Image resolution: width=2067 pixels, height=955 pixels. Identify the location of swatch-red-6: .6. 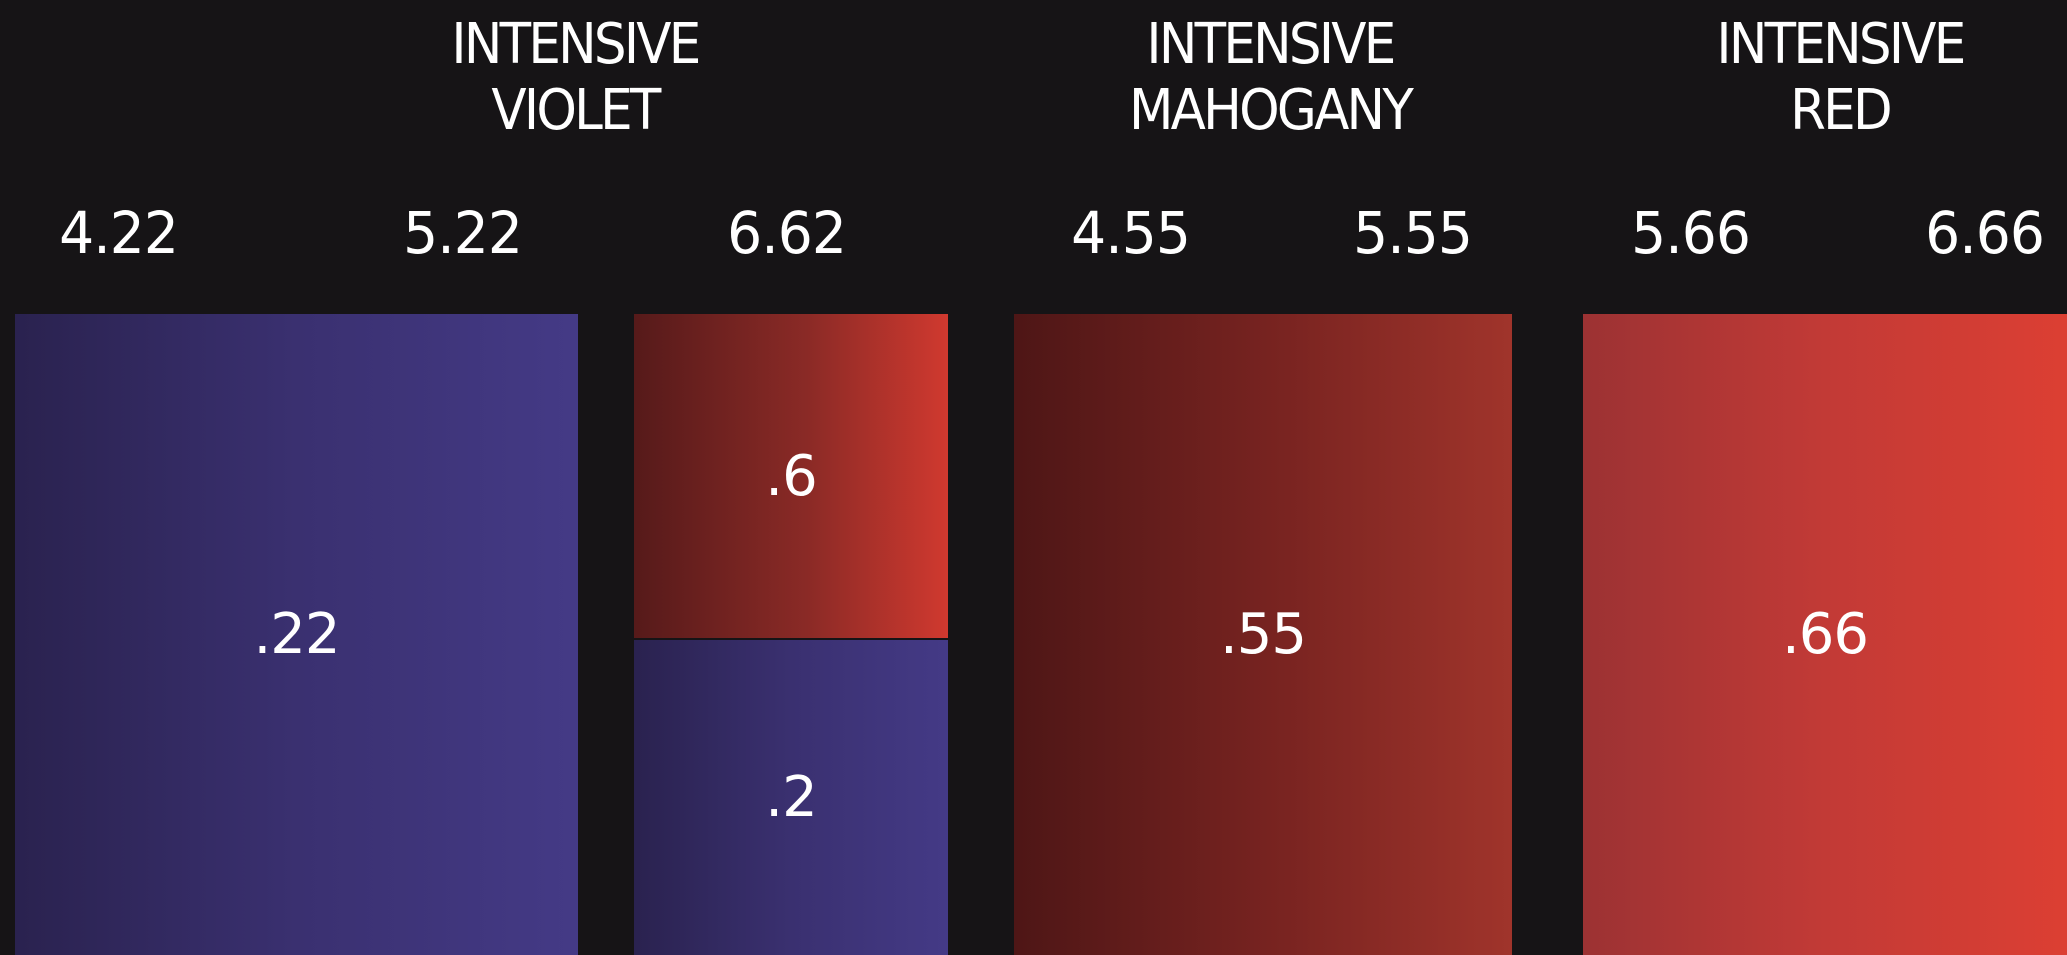
(791, 476).